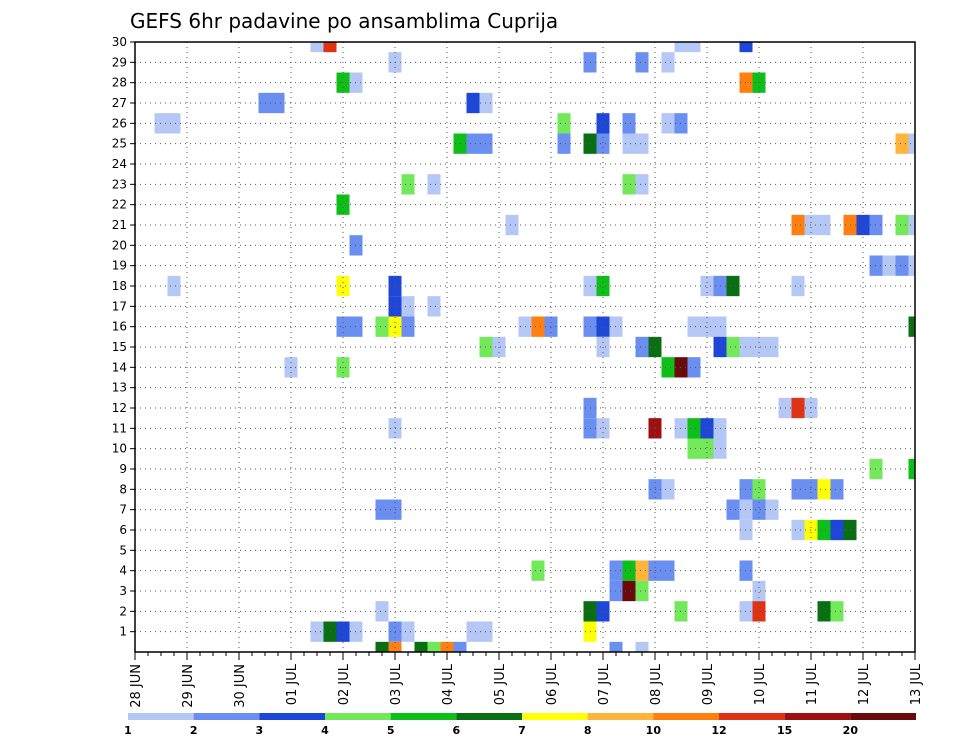 This screenshot has width=960, height=742. Describe the element at coordinates (552, 684) in the screenshot. I see `x-tick-label-8: 06 JUL` at that location.